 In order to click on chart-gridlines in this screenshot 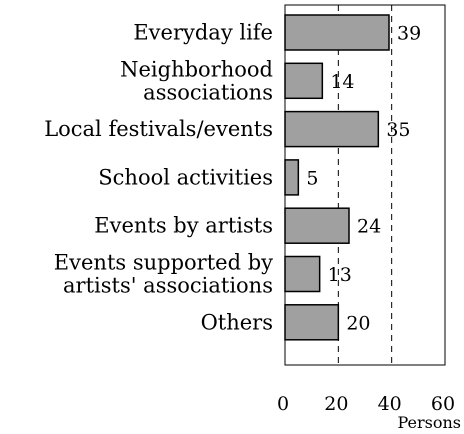, I will do `click(365, 185)`.